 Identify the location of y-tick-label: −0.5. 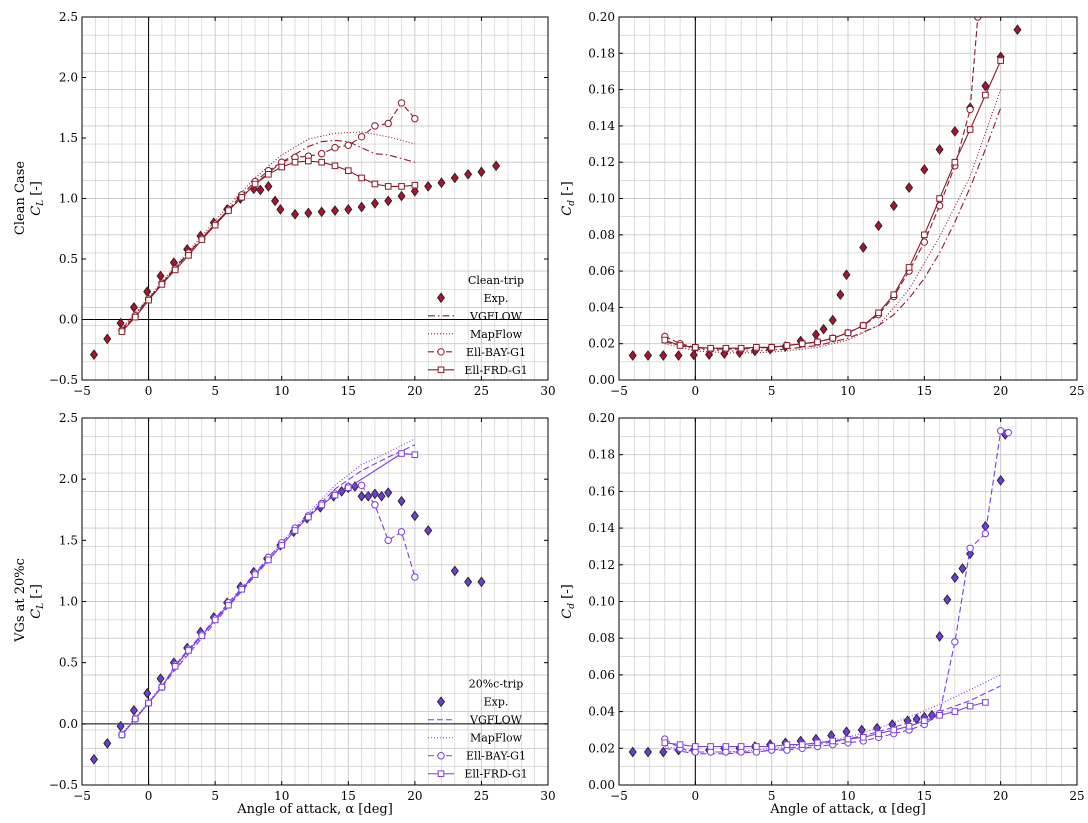
(63, 380).